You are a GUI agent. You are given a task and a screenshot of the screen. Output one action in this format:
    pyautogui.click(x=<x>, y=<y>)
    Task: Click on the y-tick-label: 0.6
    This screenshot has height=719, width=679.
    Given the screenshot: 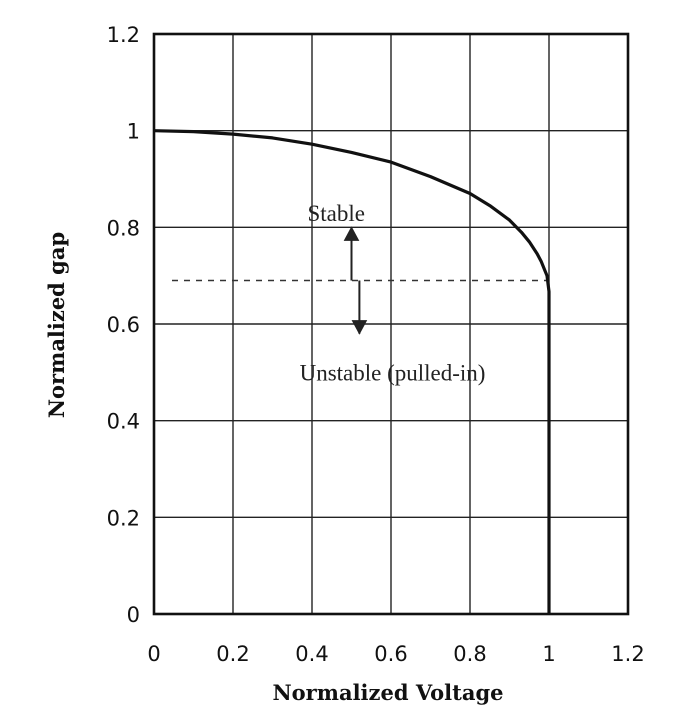 What is the action you would take?
    pyautogui.click(x=123, y=325)
    